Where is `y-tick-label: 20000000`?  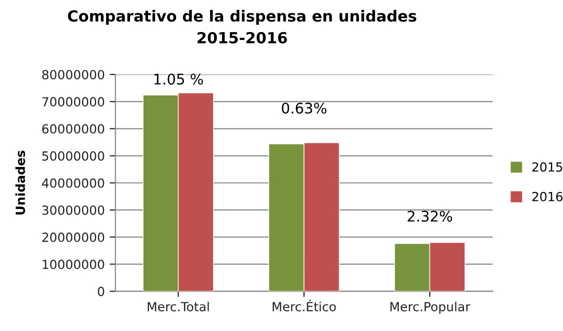 y-tick-label: 20000000 is located at coordinates (73, 237).